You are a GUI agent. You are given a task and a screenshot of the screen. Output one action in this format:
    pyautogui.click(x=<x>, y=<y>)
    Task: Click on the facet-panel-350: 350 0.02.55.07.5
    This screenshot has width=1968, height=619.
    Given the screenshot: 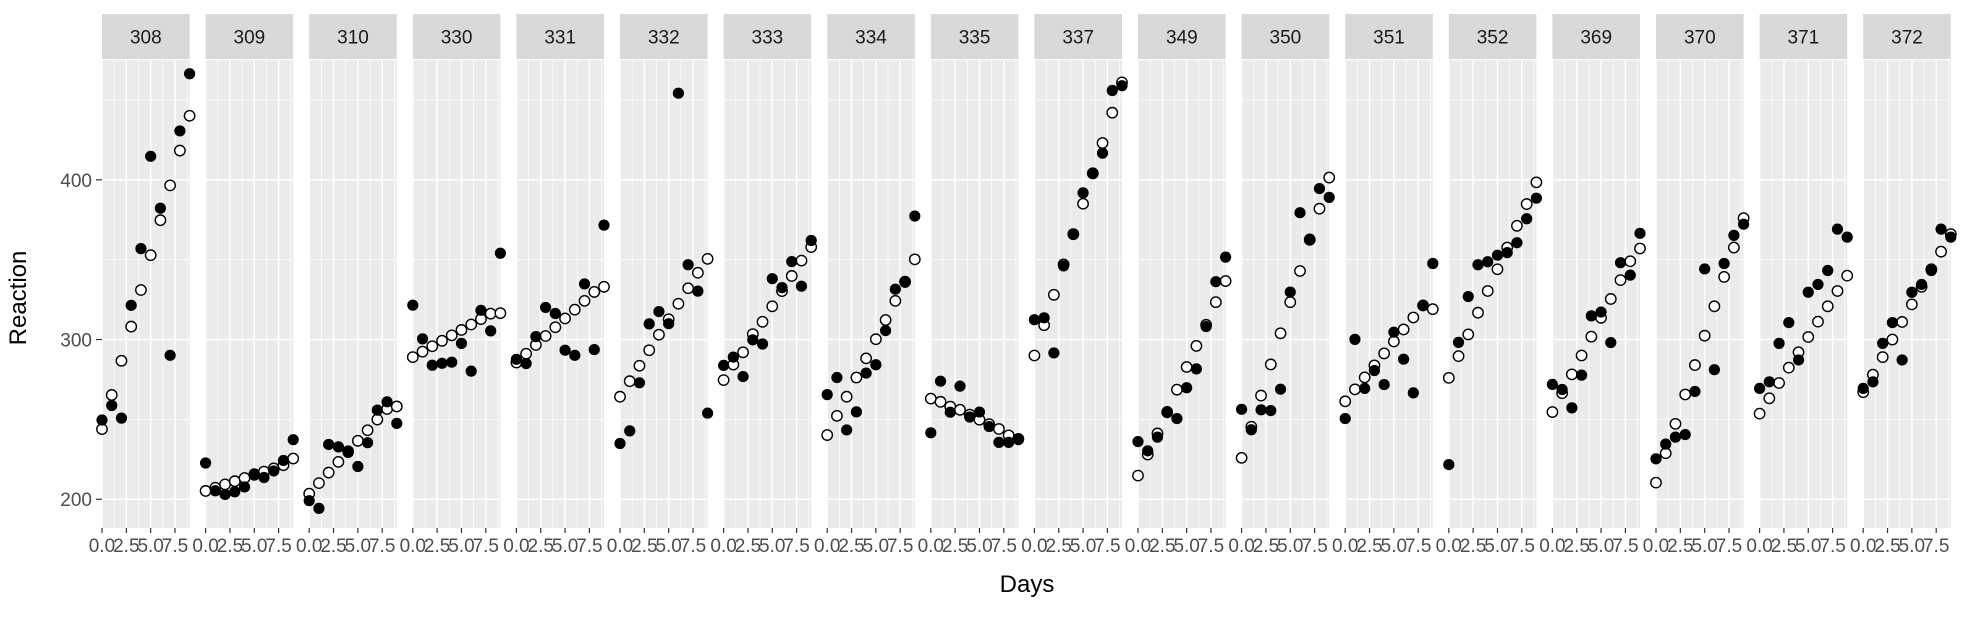 What is the action you would take?
    pyautogui.click(x=1282, y=285)
    